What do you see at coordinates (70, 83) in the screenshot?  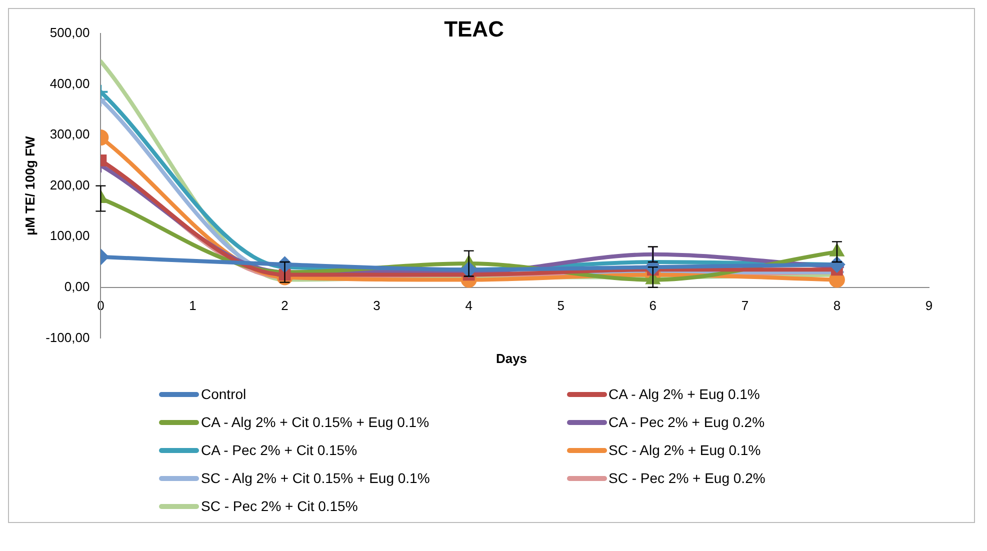 I see `y-tick-label: 400,00` at bounding box center [70, 83].